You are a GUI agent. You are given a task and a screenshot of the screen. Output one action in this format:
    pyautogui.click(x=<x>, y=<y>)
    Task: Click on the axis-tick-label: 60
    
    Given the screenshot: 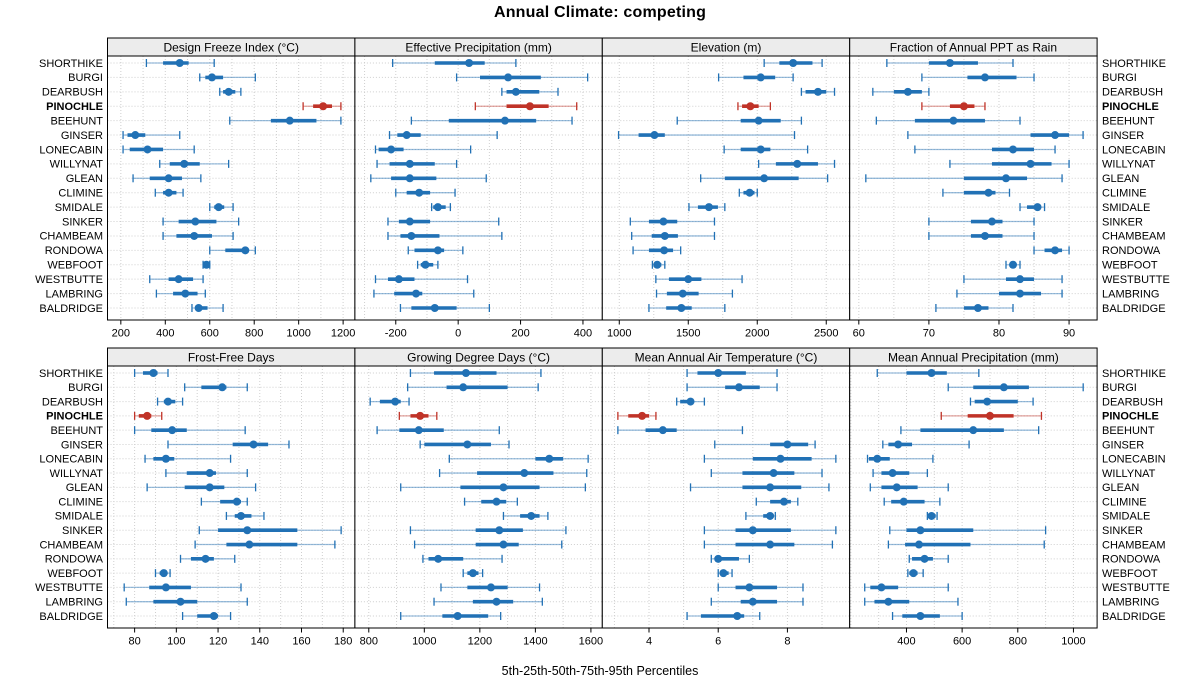 What is the action you would take?
    pyautogui.click(x=859, y=334)
    